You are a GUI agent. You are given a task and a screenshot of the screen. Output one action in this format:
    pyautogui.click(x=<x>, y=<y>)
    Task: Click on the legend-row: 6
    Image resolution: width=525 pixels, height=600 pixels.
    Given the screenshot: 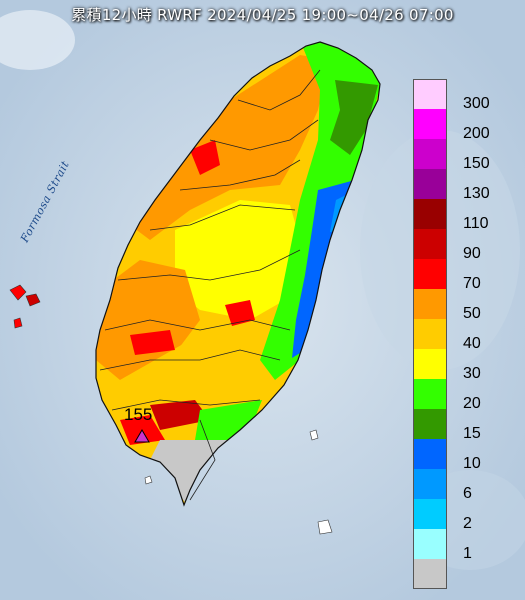 What is the action you would take?
    pyautogui.click(x=468, y=485)
    